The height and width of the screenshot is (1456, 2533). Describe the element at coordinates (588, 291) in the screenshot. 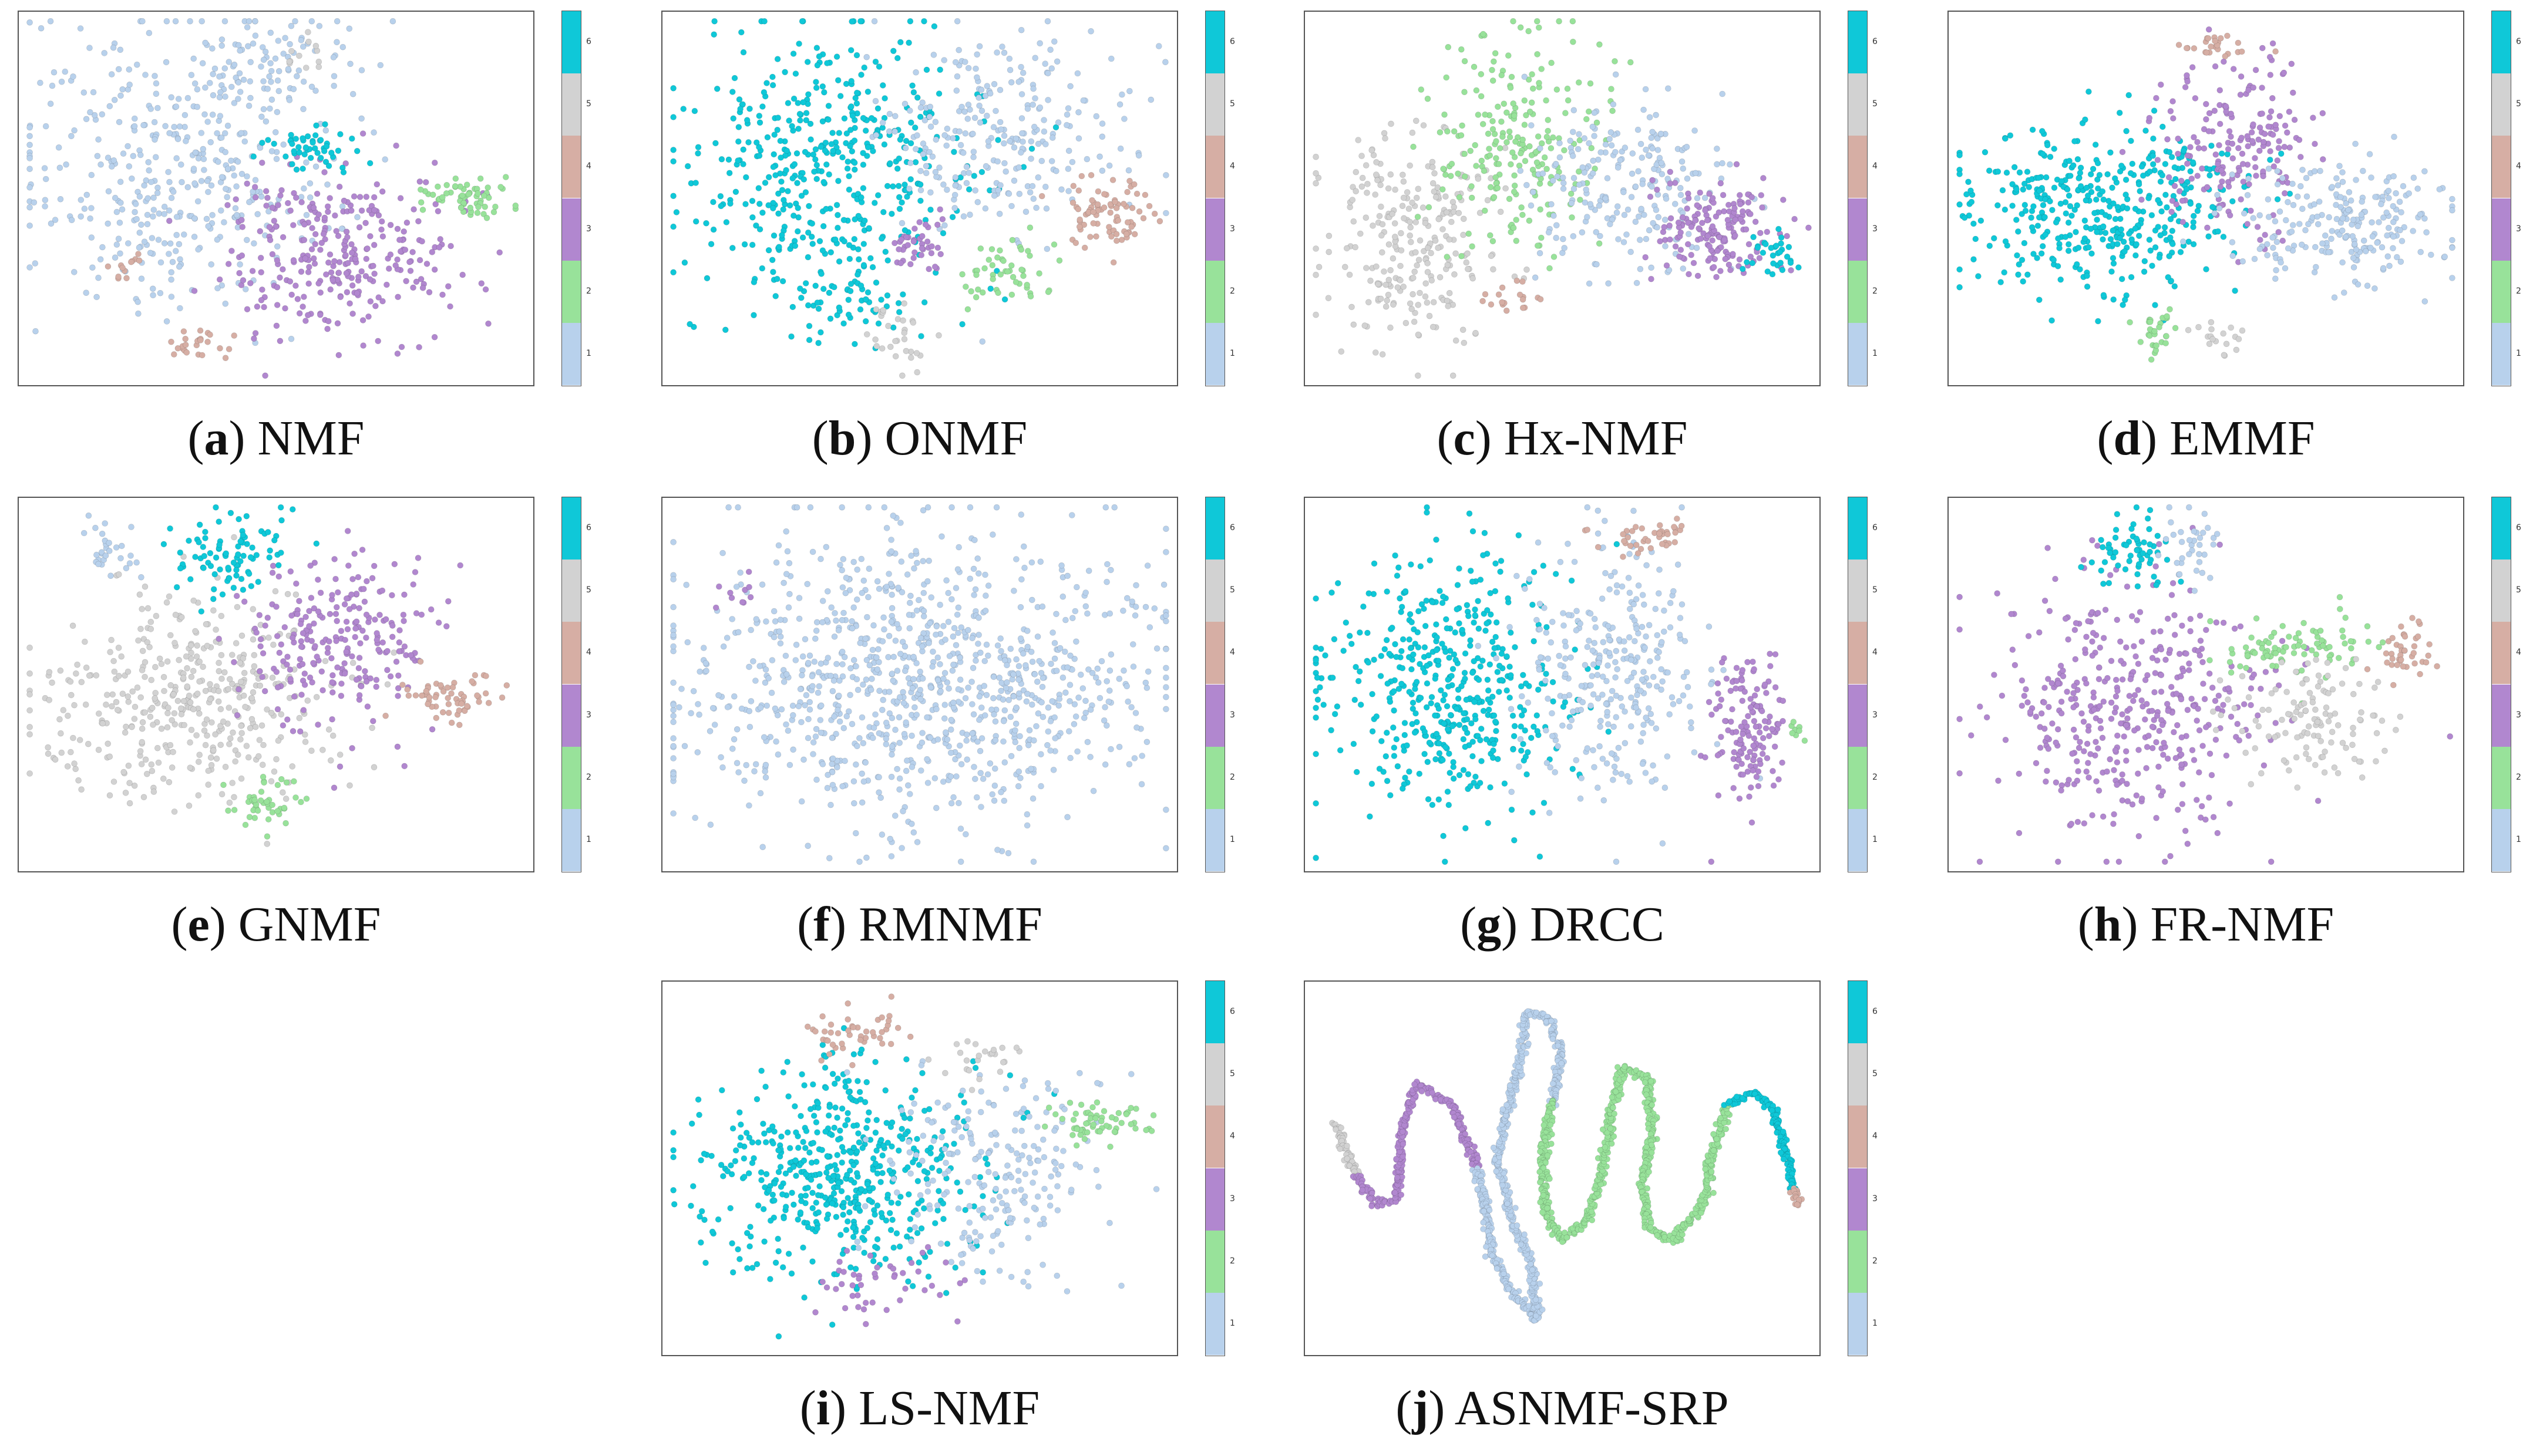

I see `colorbar-tick-label: 2` at that location.